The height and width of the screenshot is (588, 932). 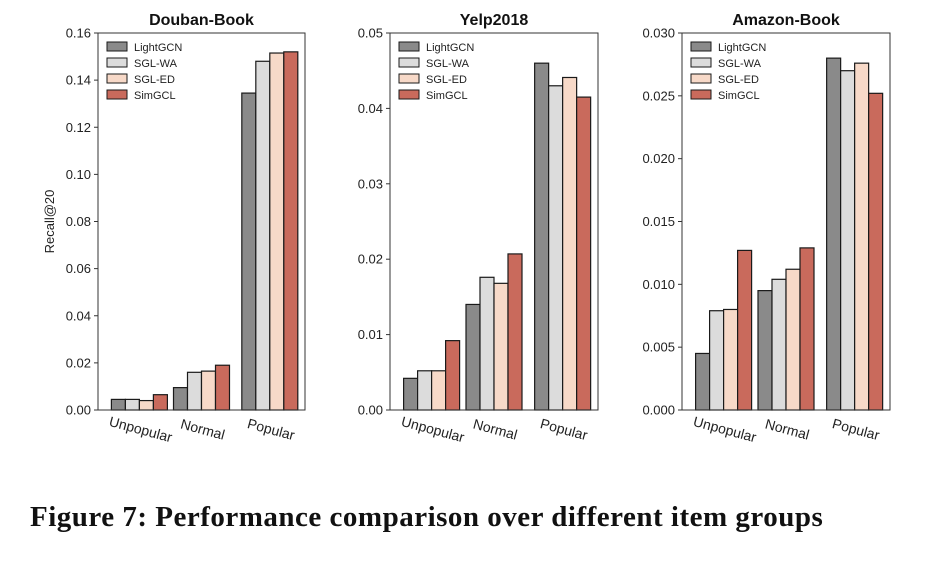 I want to click on y-tick-label: 0.04, so click(x=78, y=315).